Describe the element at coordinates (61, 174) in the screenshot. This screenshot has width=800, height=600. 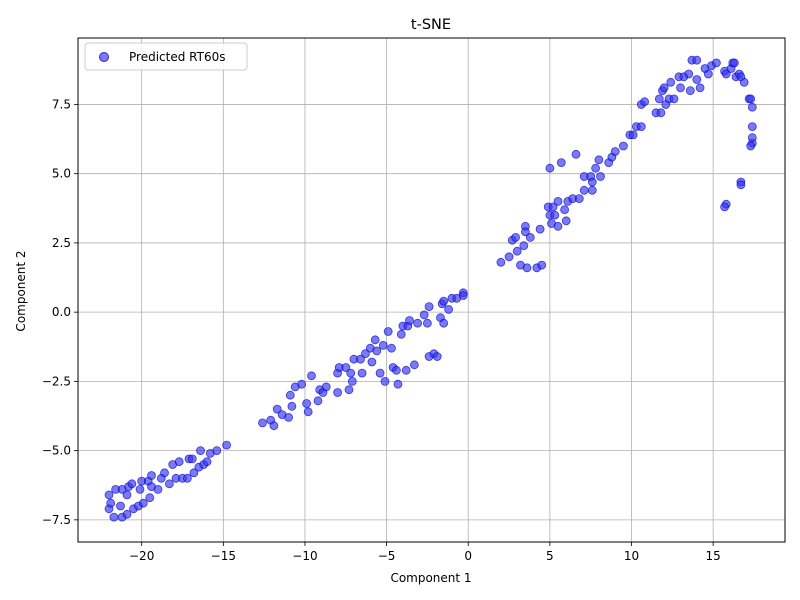
I see `y-tick-label: 5.0` at that location.